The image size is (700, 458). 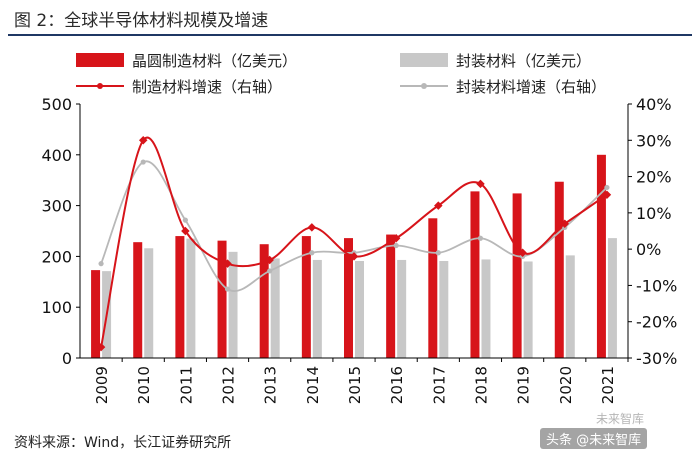 I want to click on x-tick-label-2012: 2012, so click(x=229, y=385).